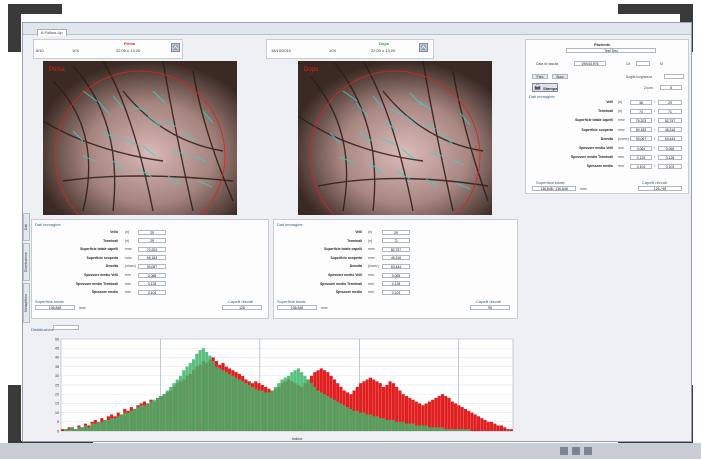 Image resolution: width=701 pixels, height=459 pixels. What do you see at coordinates (560, 76) in the screenshot?
I see `next-button: Succ` at bounding box center [560, 76].